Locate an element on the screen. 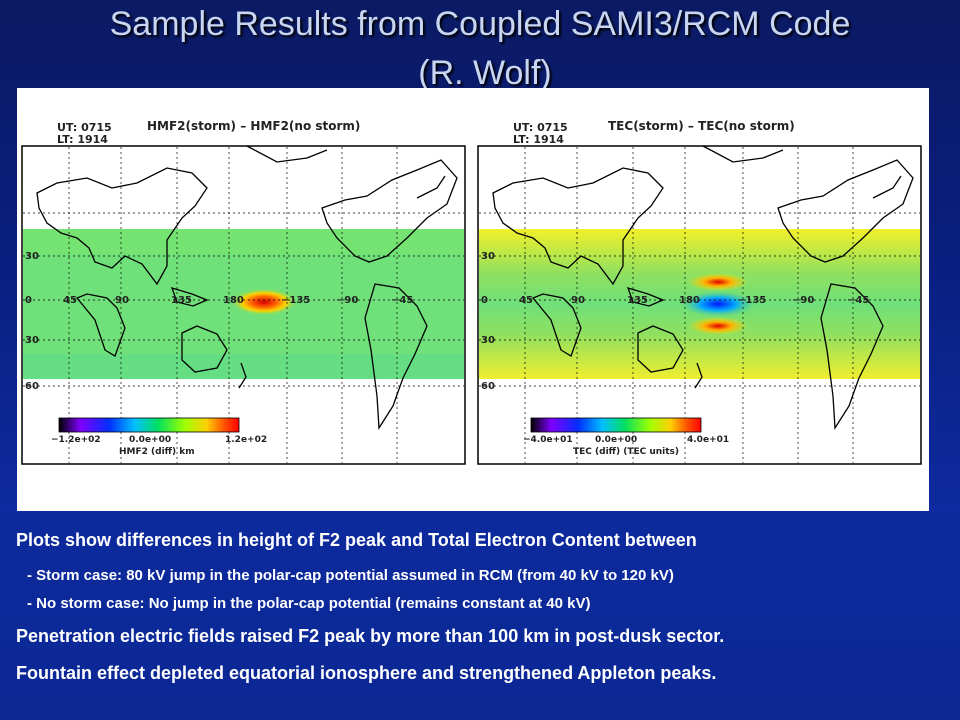 Image resolution: width=960 pixels, height=720 pixels. left-colorbar-mid: 0.0e+00 is located at coordinates (150, 440).